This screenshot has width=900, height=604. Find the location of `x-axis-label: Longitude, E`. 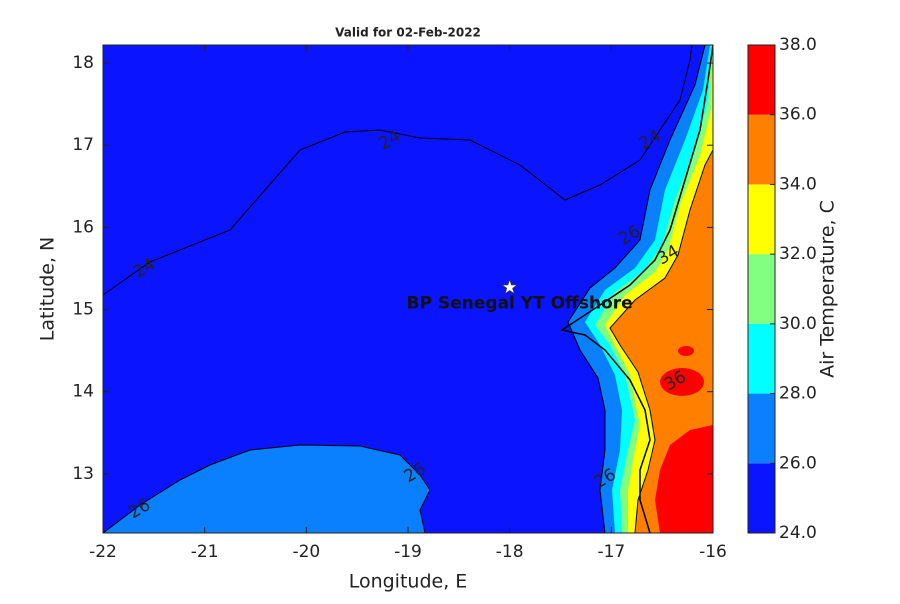

x-axis-label: Longitude, E is located at coordinates (408, 582).